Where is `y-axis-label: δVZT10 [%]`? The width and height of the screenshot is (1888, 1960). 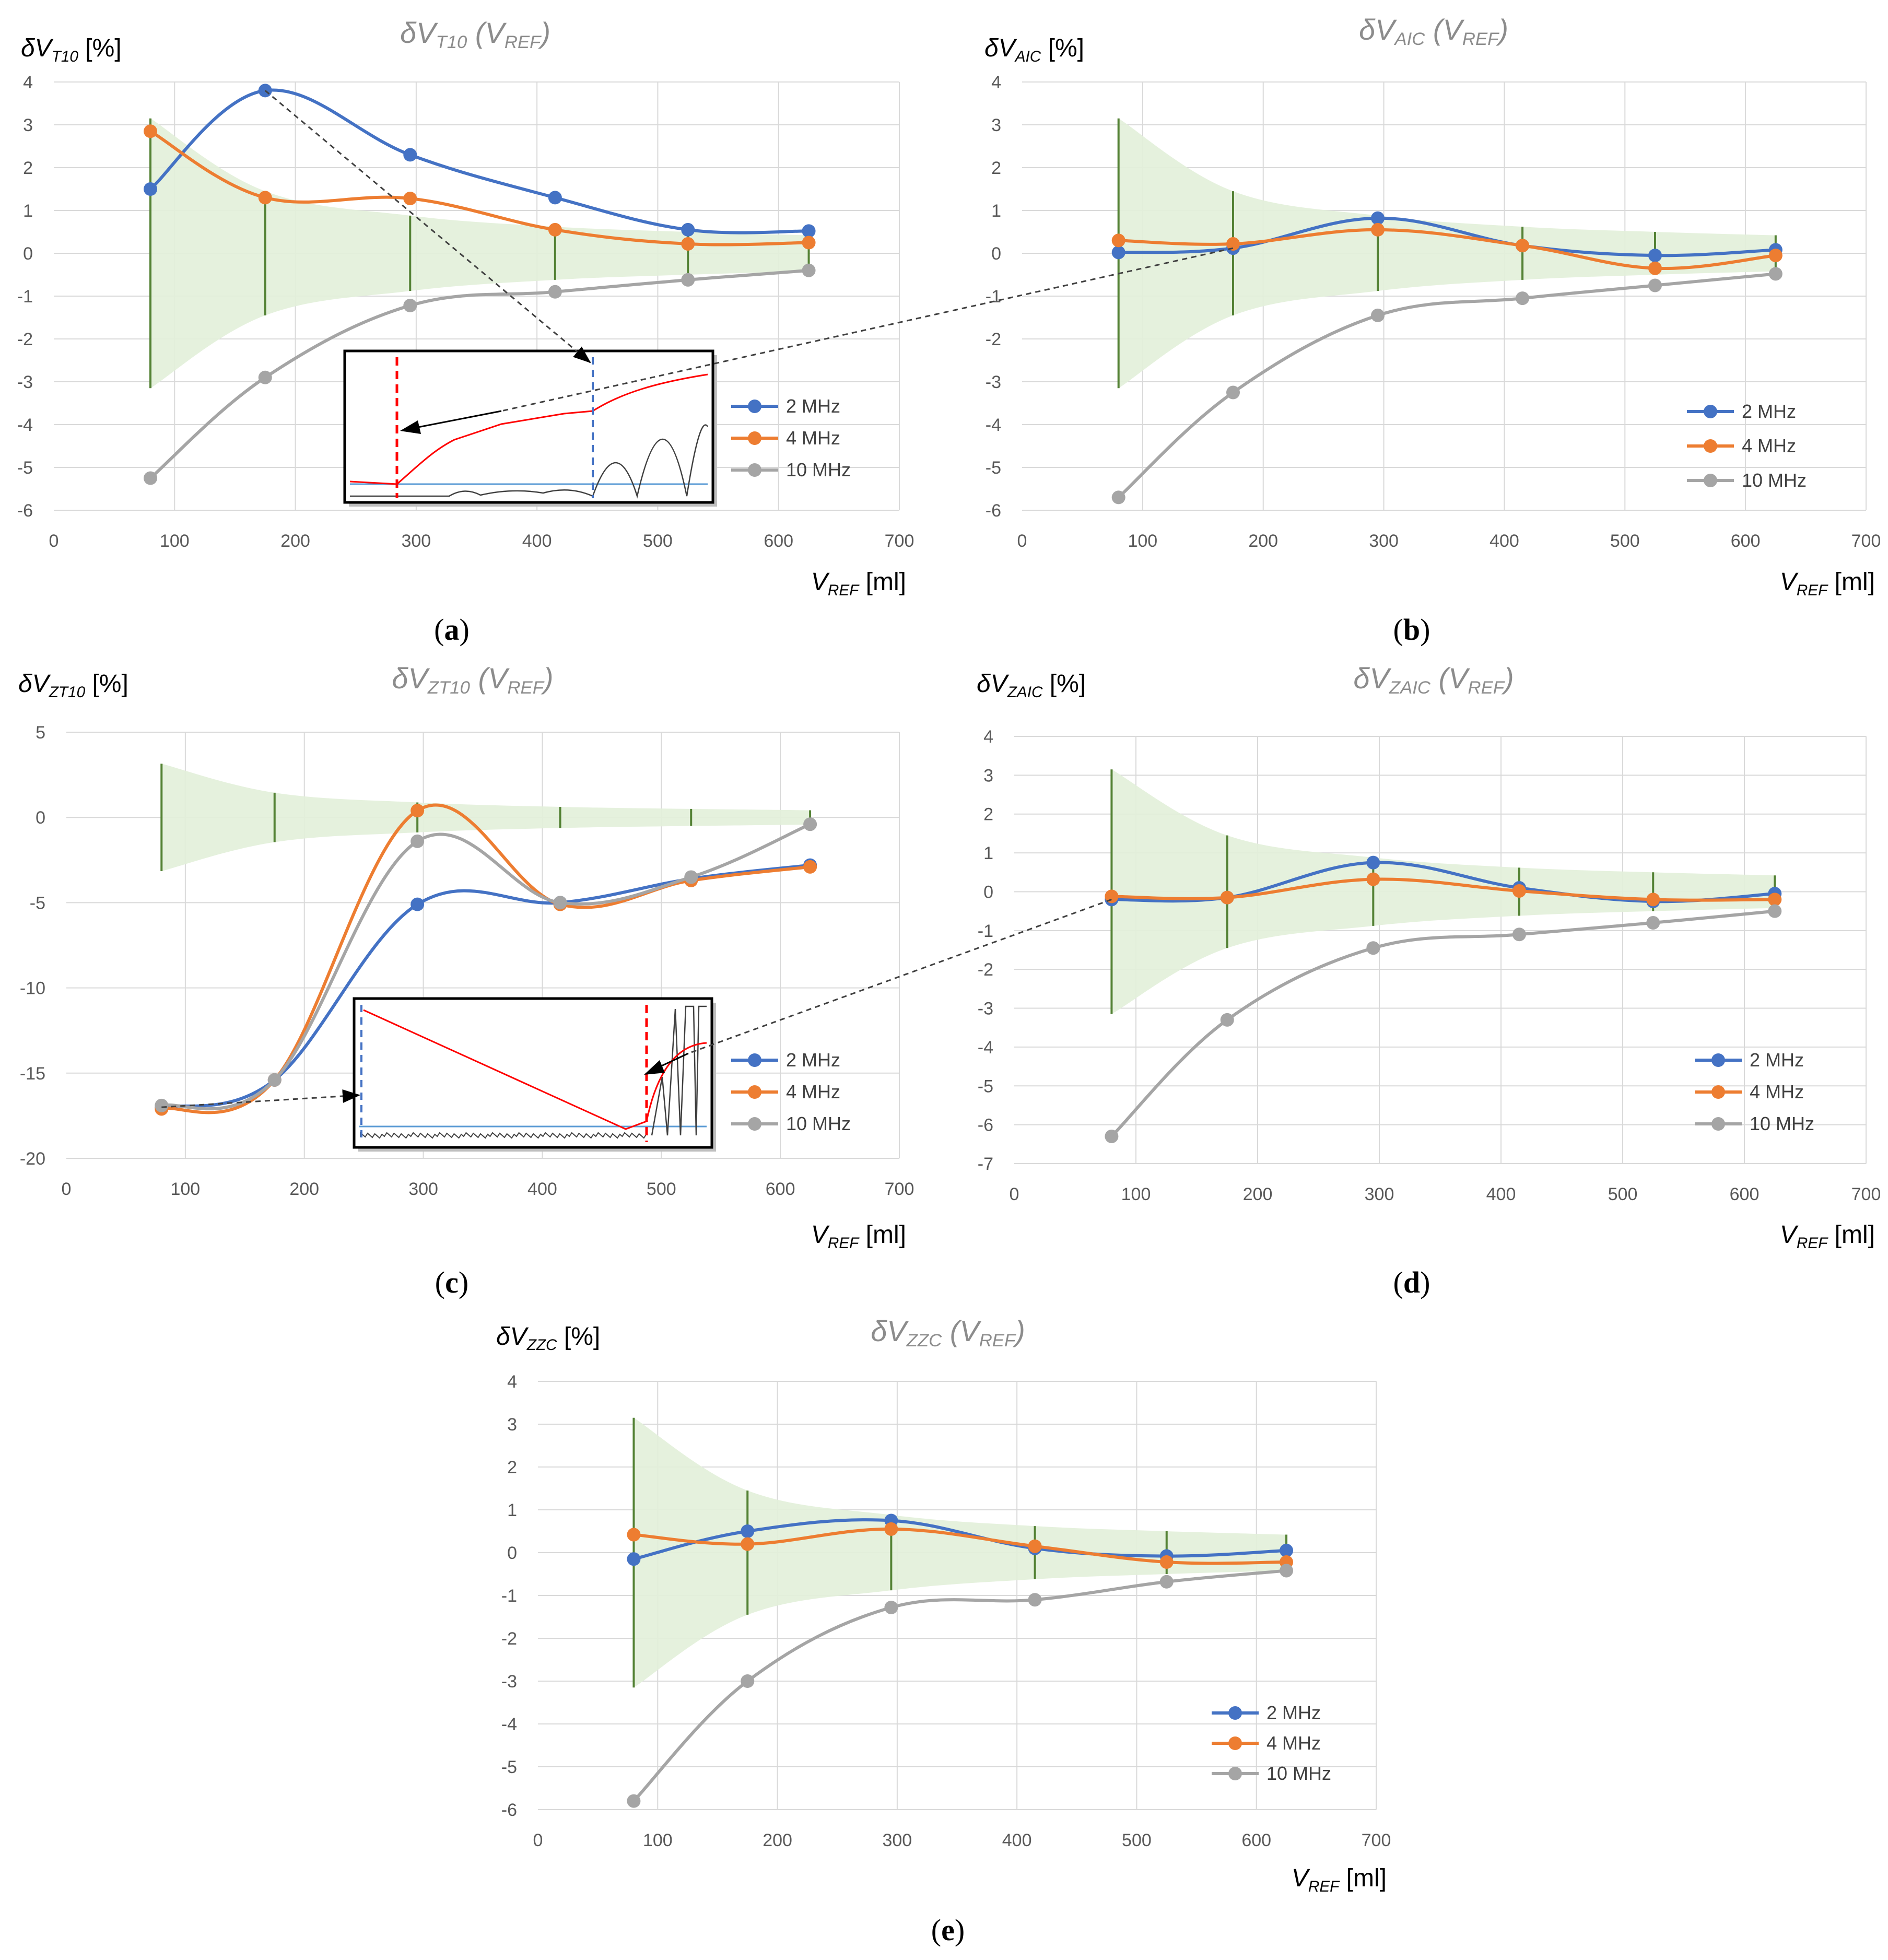 y-axis-label: δVZT10 [%] is located at coordinates (73, 685).